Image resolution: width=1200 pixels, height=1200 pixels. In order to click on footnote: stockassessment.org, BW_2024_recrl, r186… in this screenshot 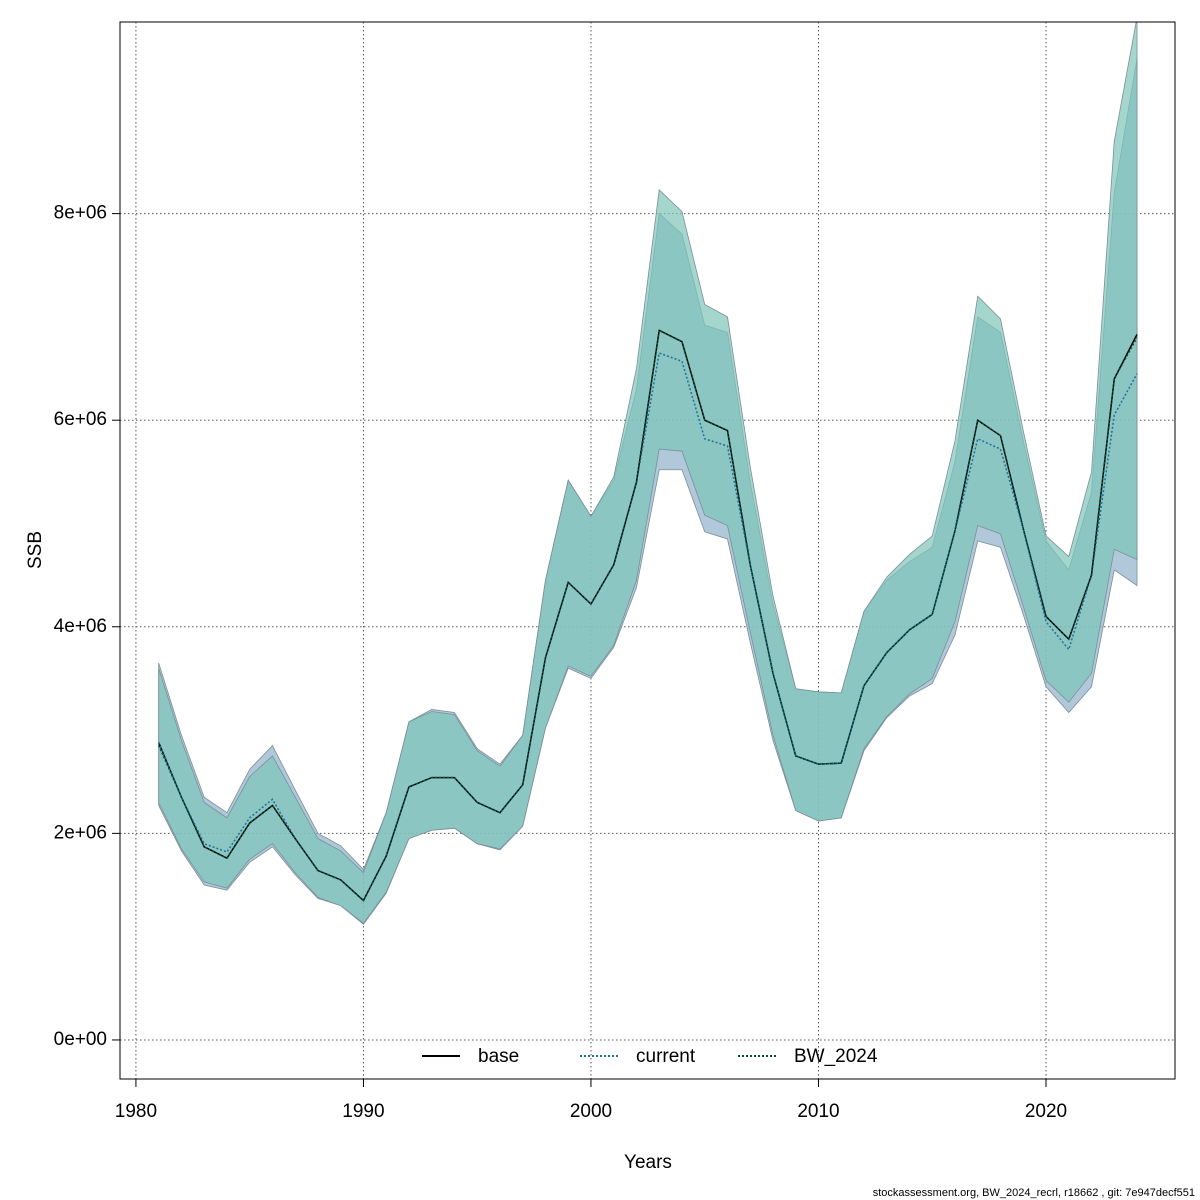, I will do `click(1034, 1193)`.